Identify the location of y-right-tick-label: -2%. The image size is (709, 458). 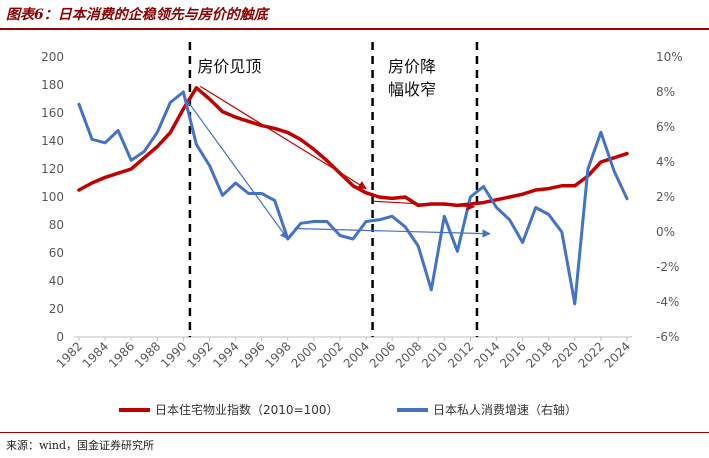
(667, 267).